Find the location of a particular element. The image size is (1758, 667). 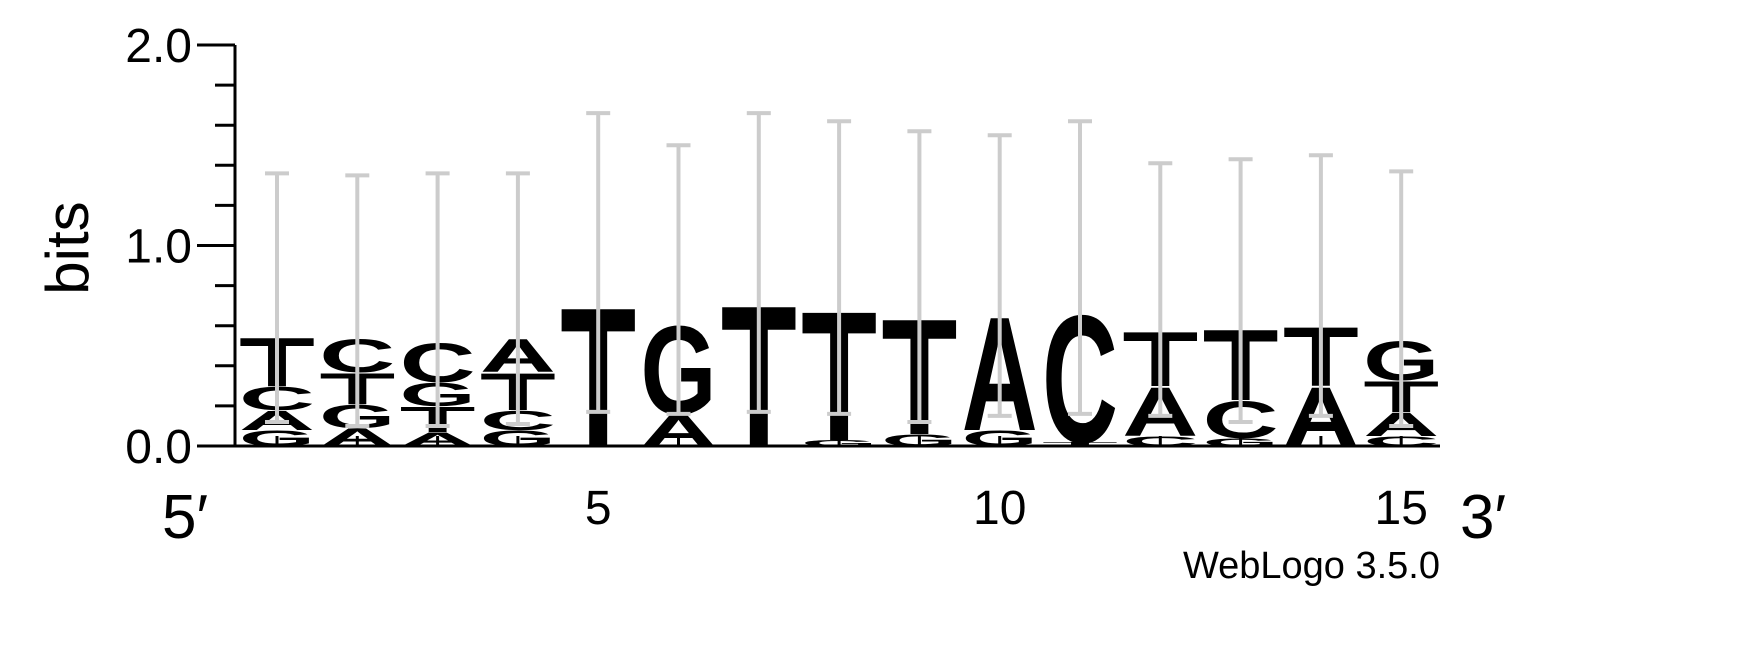

y-tick-label: 0.0 is located at coordinates (158, 447).